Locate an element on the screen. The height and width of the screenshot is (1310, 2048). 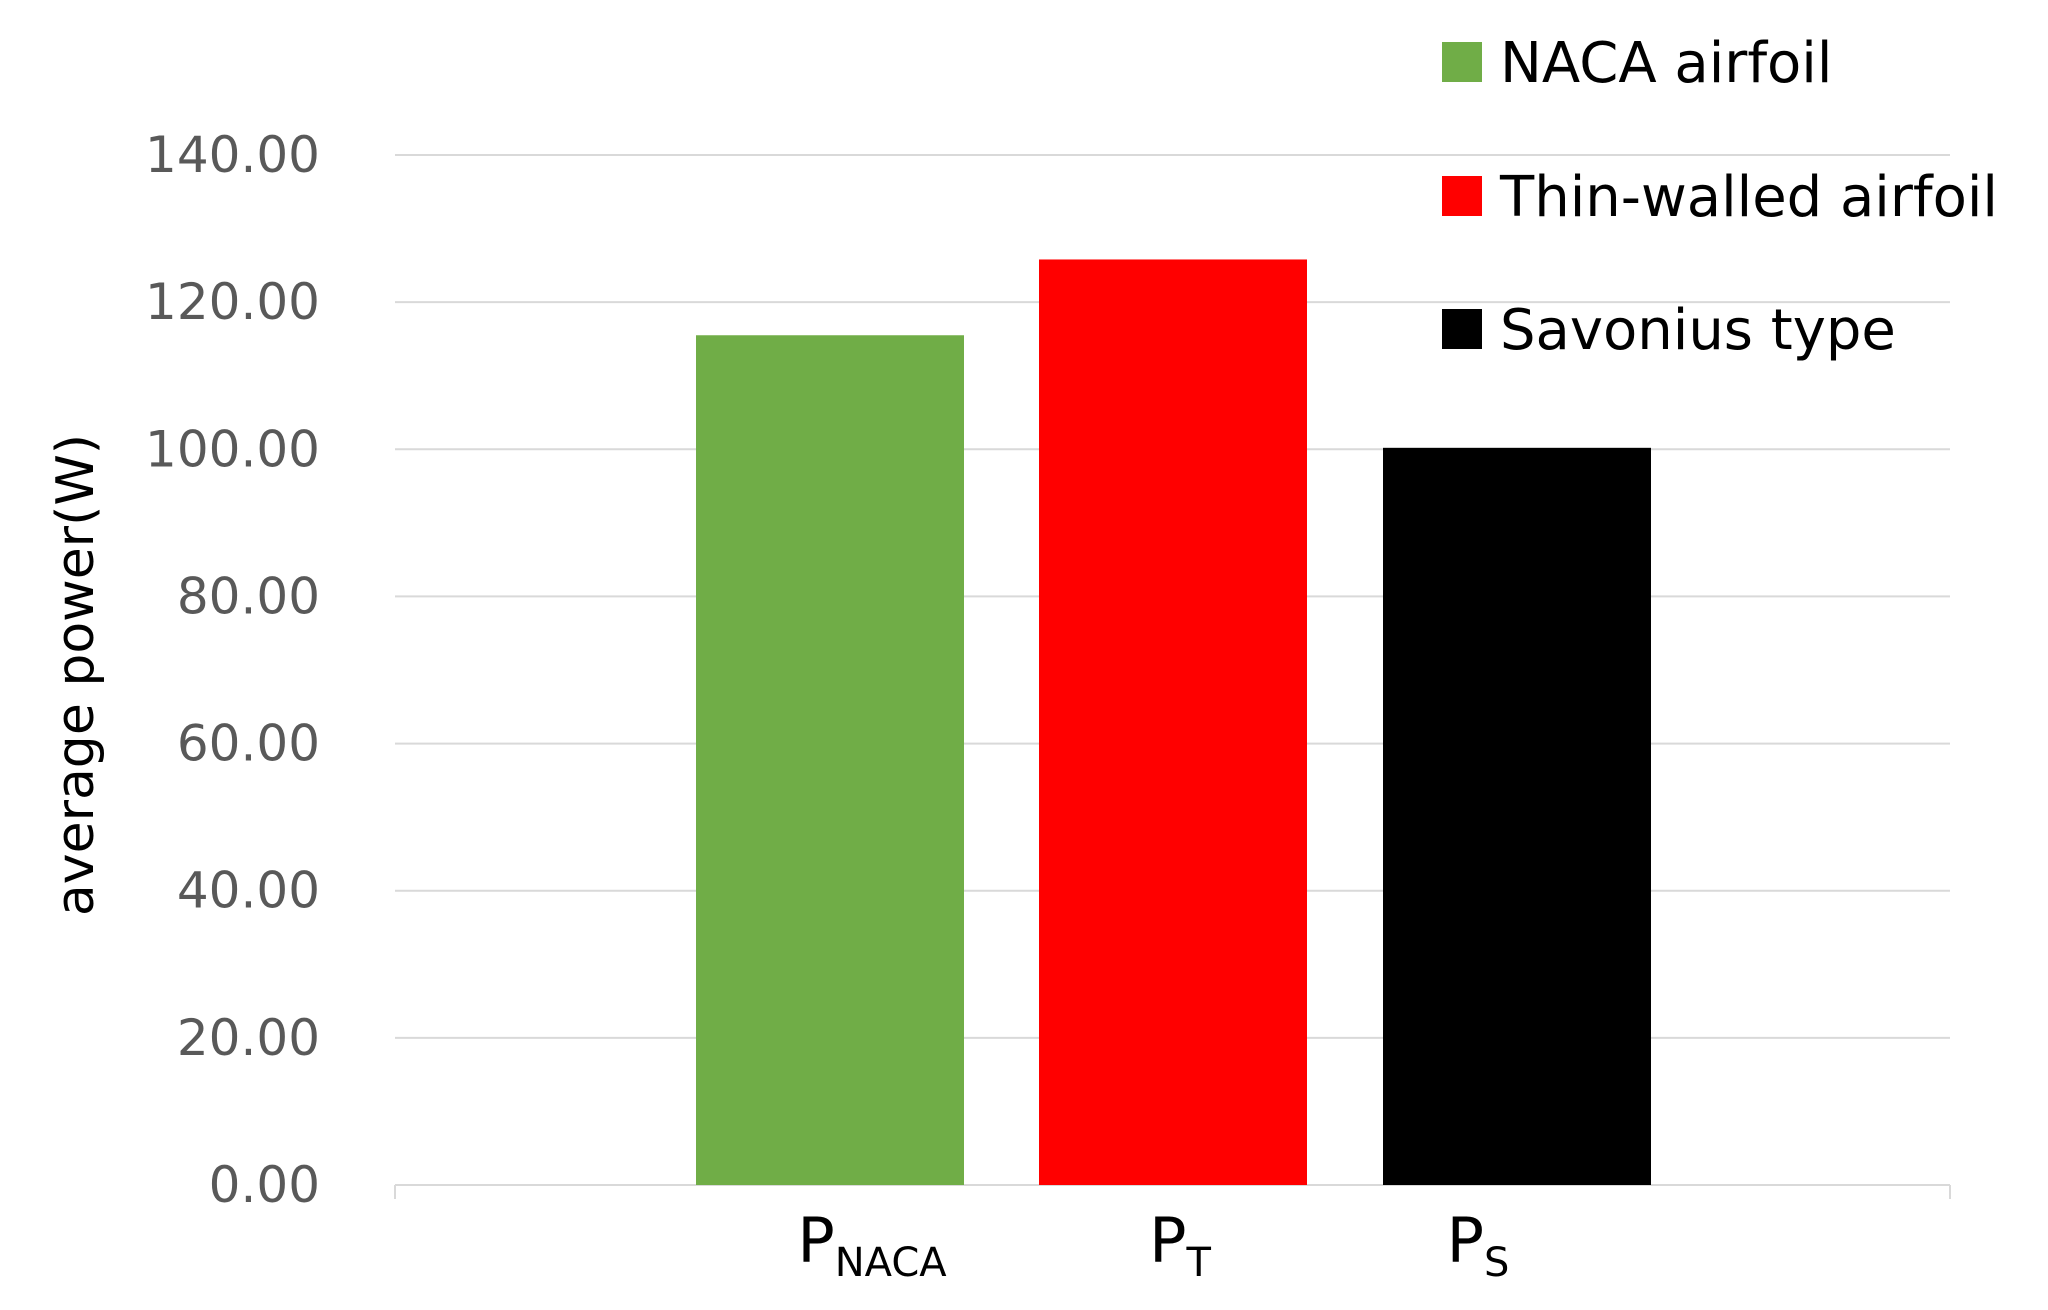
x-category-labels: PNACA PT PS is located at coordinates (1153, 1245).